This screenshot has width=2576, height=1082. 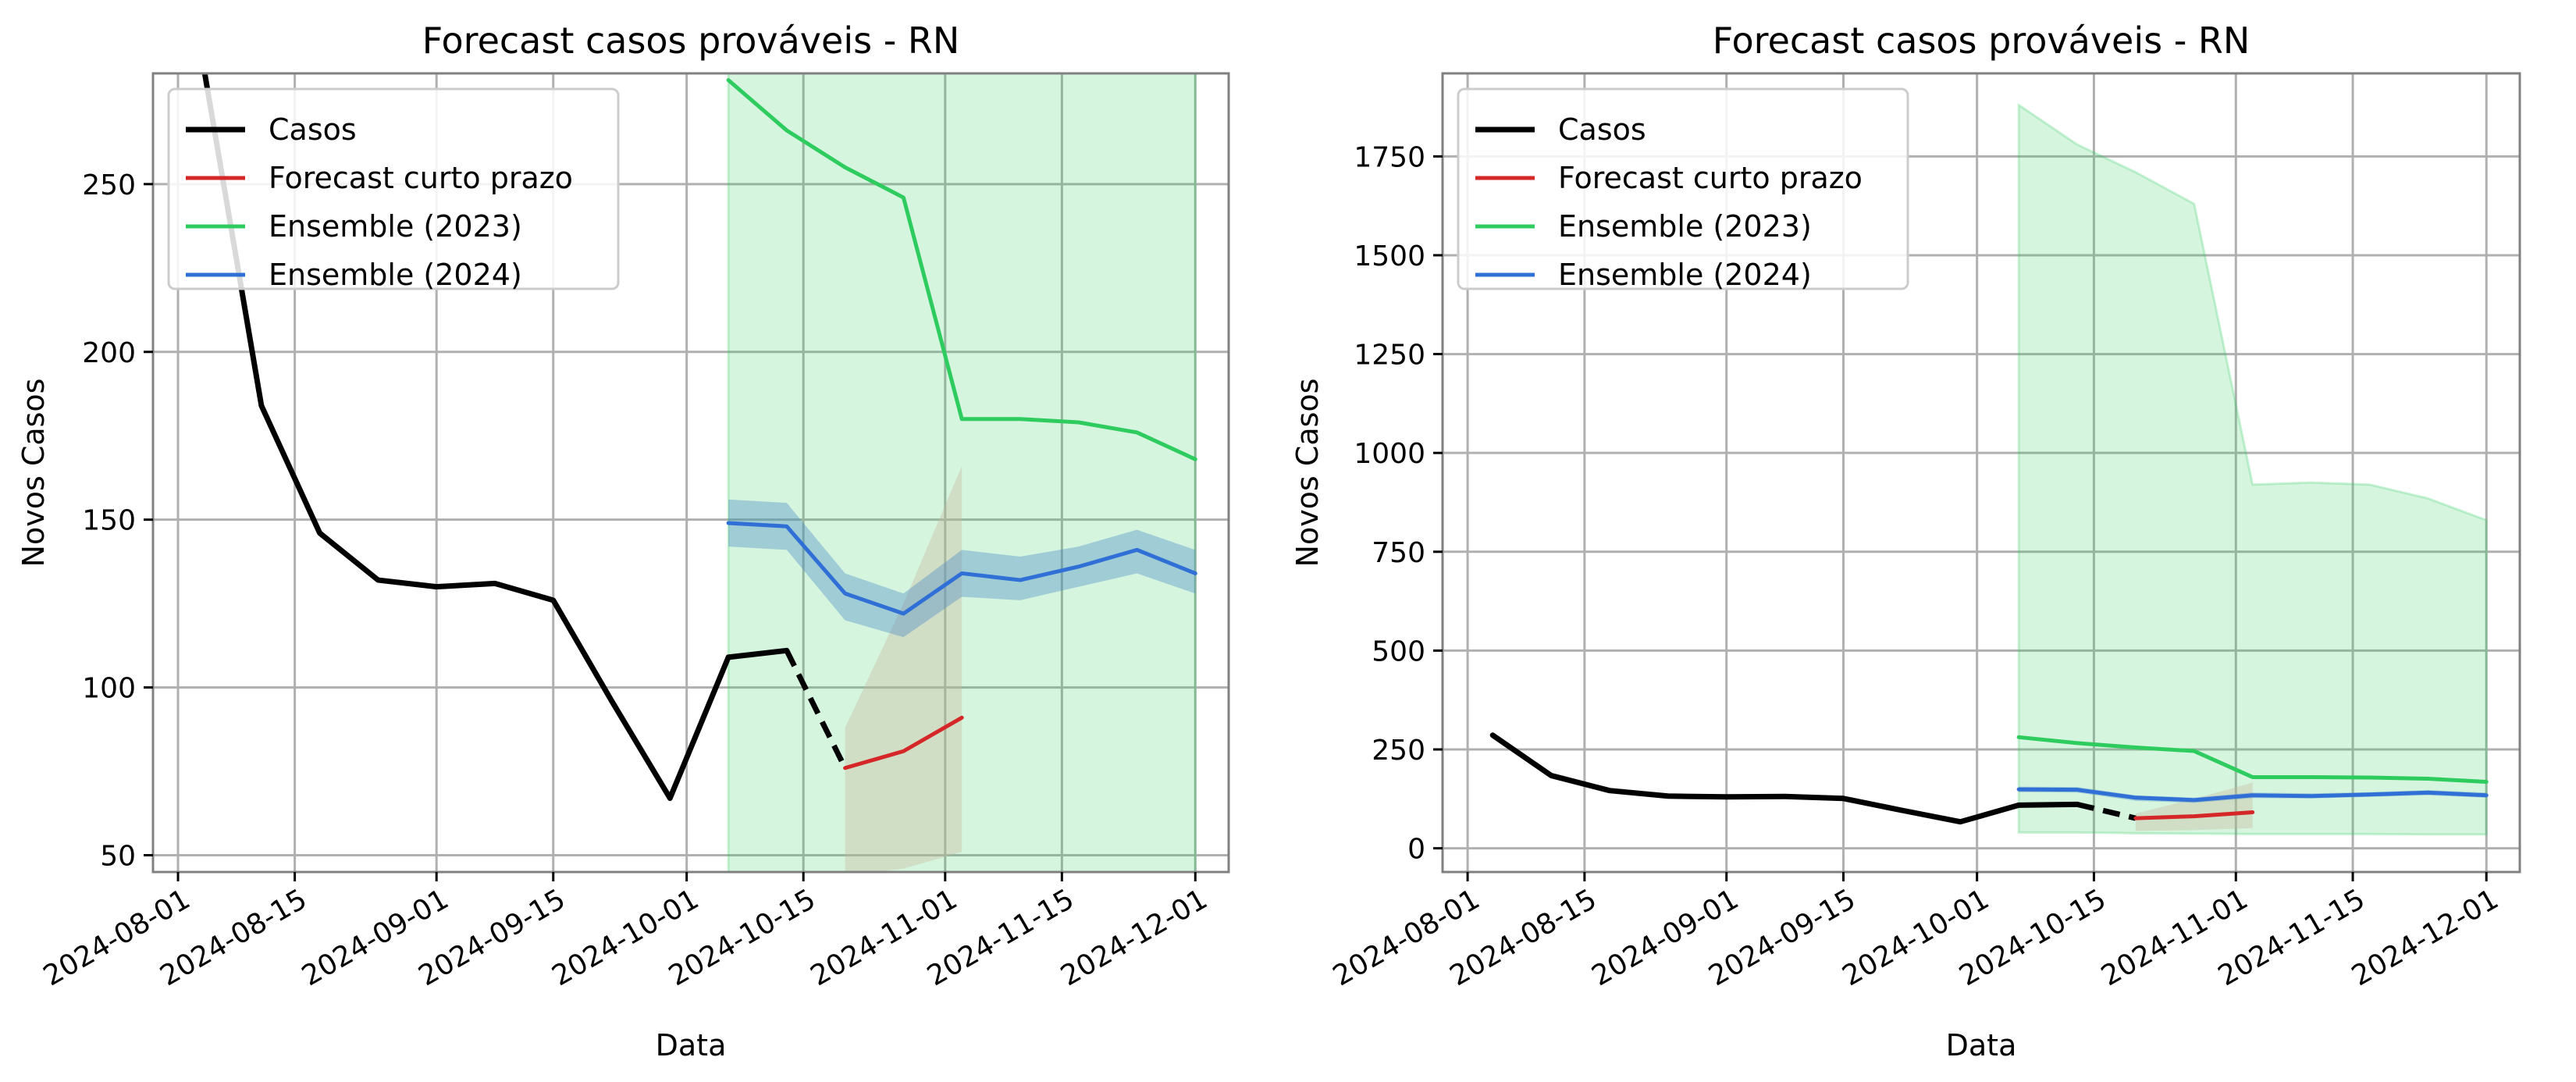 I want to click on y-tick-label: 1000, so click(x=1389, y=454).